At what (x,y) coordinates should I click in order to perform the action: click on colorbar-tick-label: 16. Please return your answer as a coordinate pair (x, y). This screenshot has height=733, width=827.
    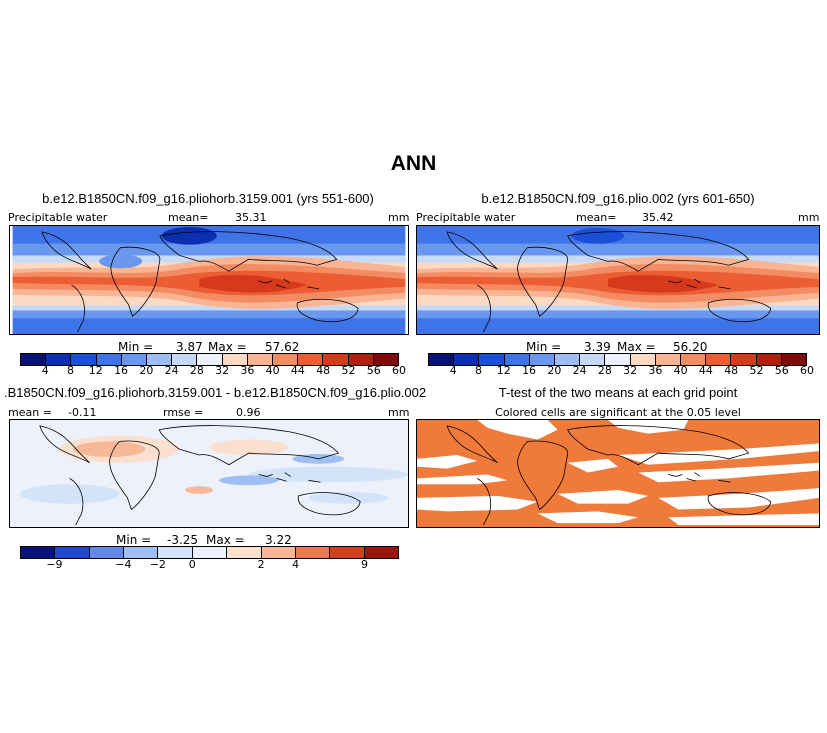
    Looking at the image, I should click on (121, 370).